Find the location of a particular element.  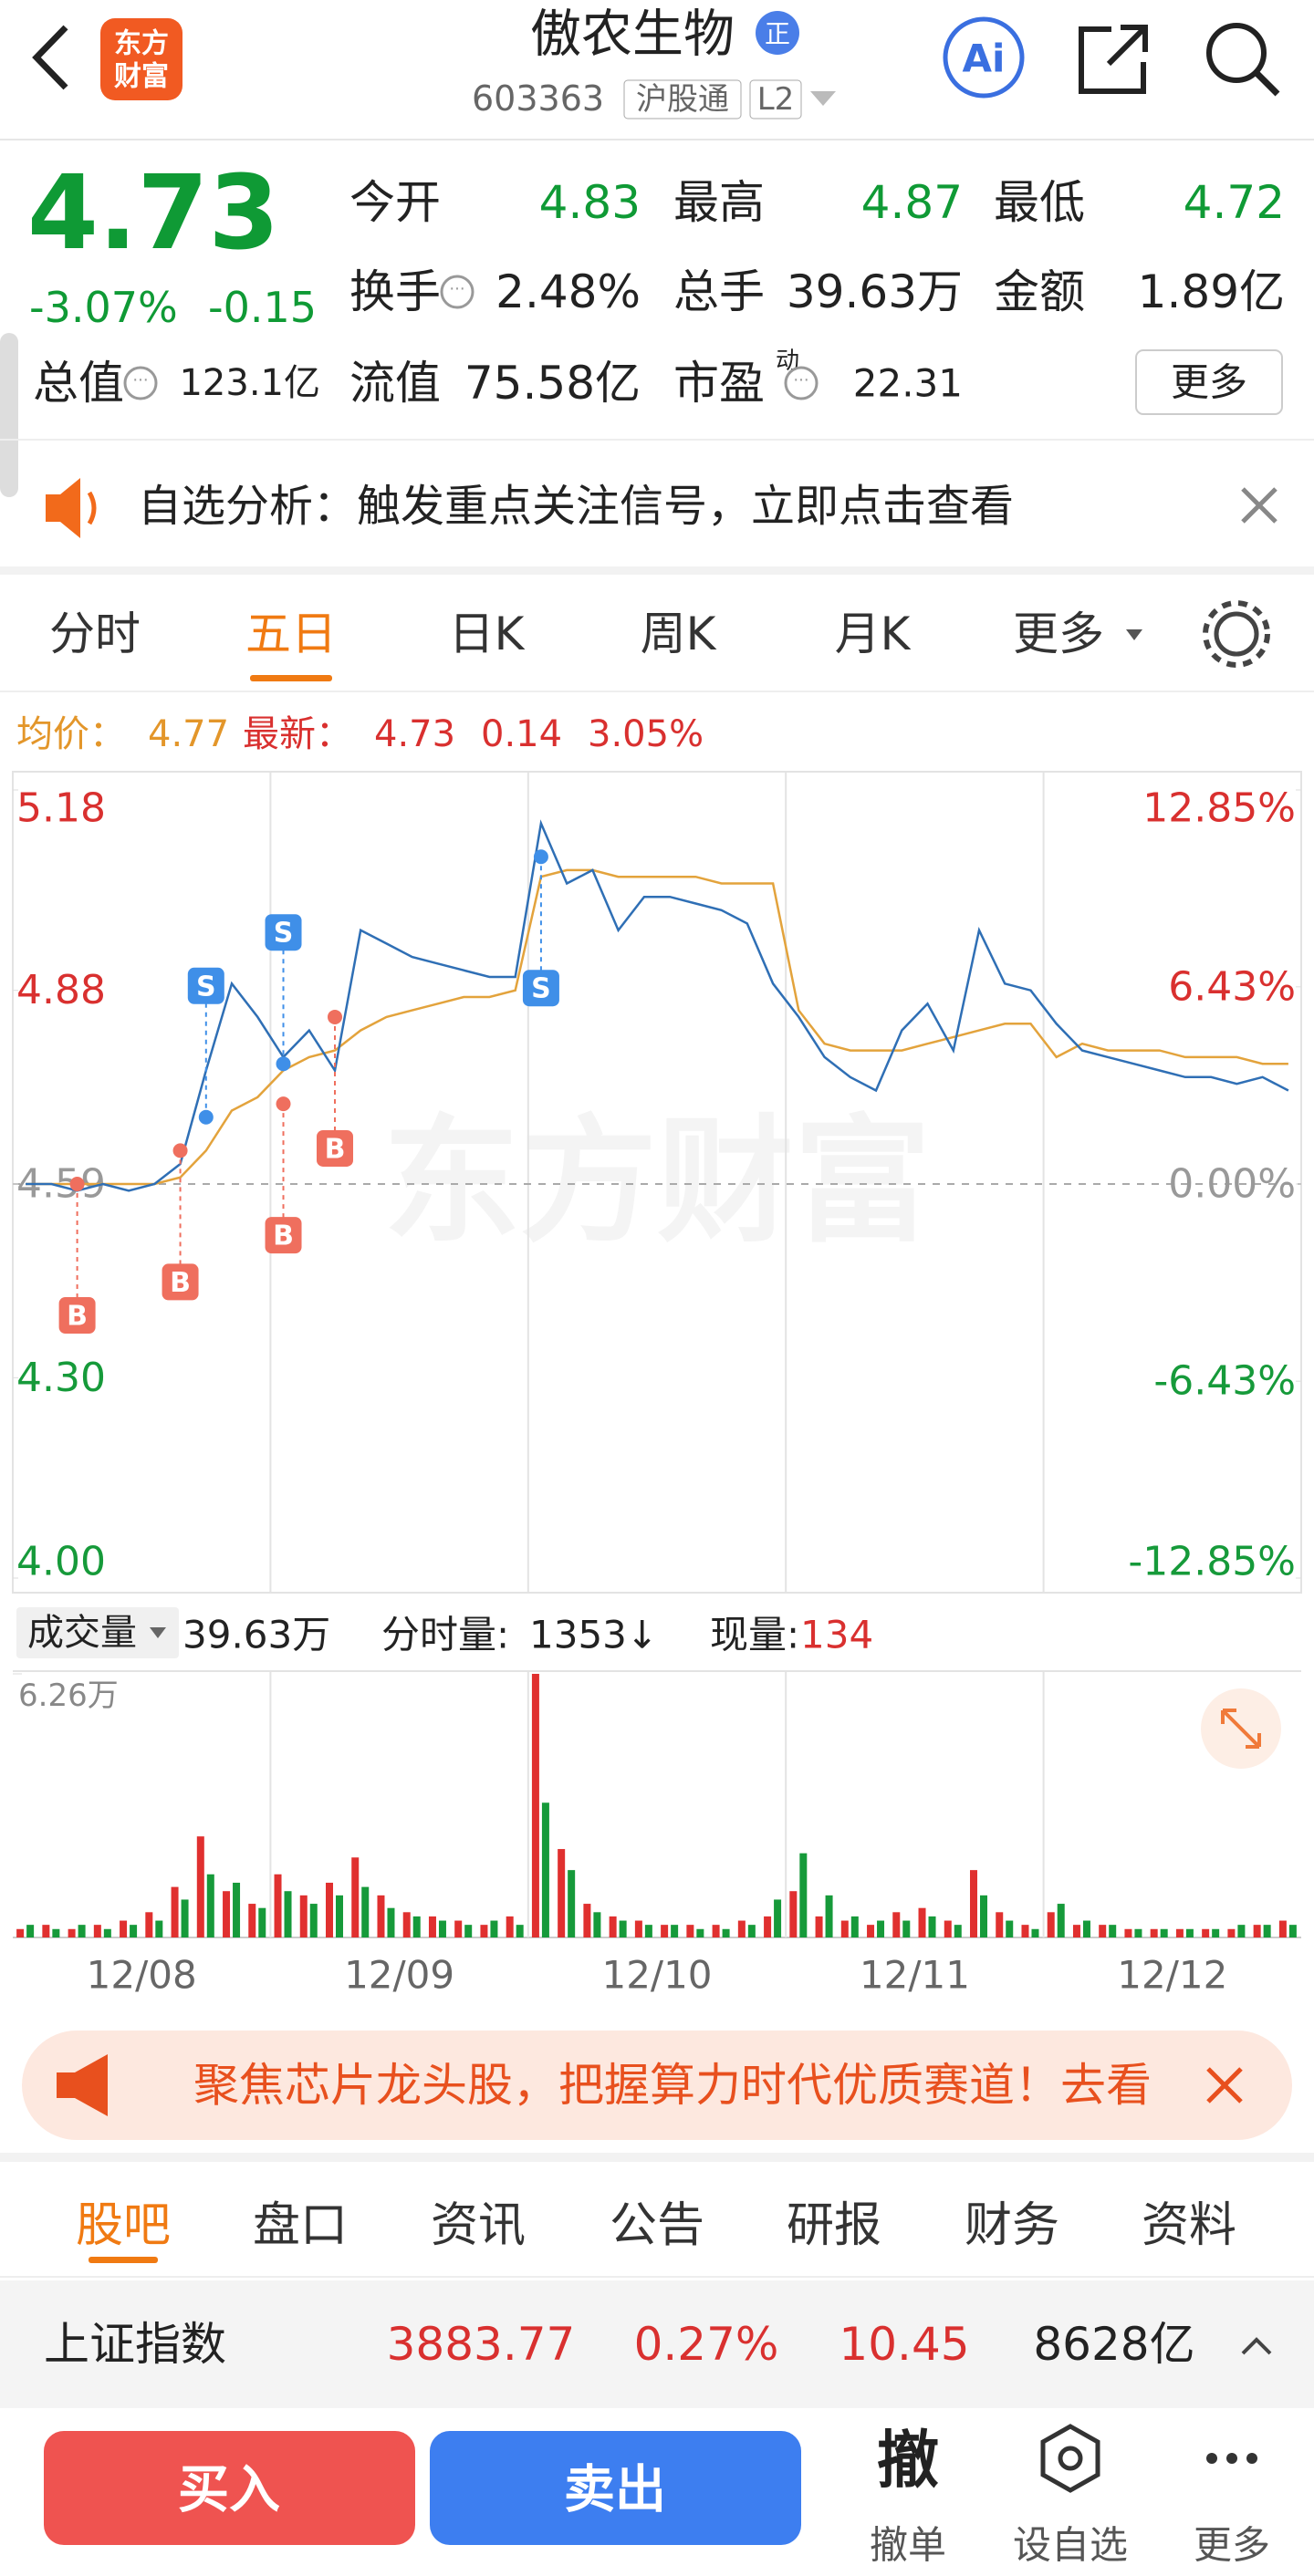

sell-text: 卖出 is located at coordinates (615, 2490).